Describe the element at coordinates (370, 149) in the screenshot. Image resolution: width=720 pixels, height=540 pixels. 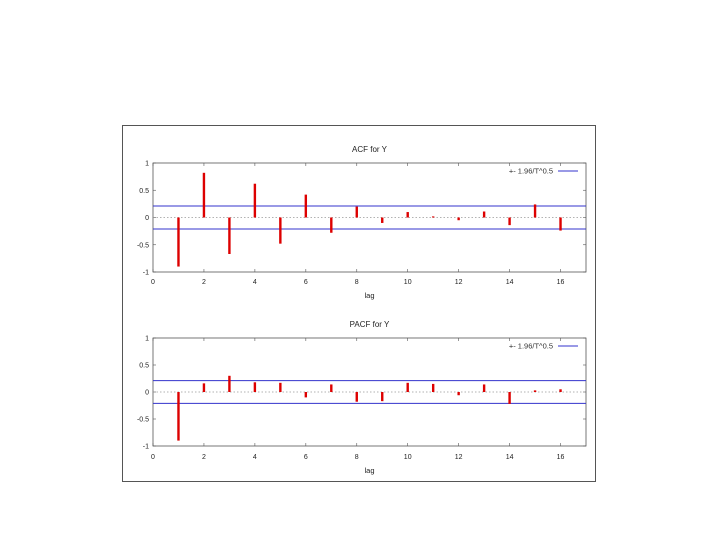
I see `chart-title: ACF for Y` at that location.